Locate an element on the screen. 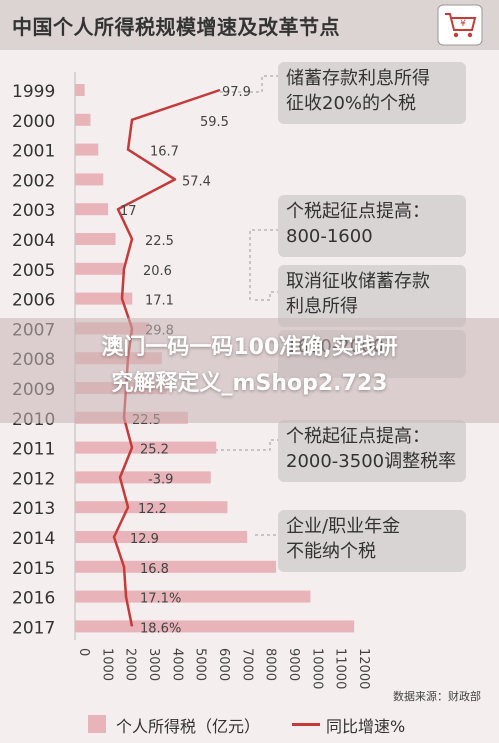  category-label: 2013 is located at coordinates (33, 509).